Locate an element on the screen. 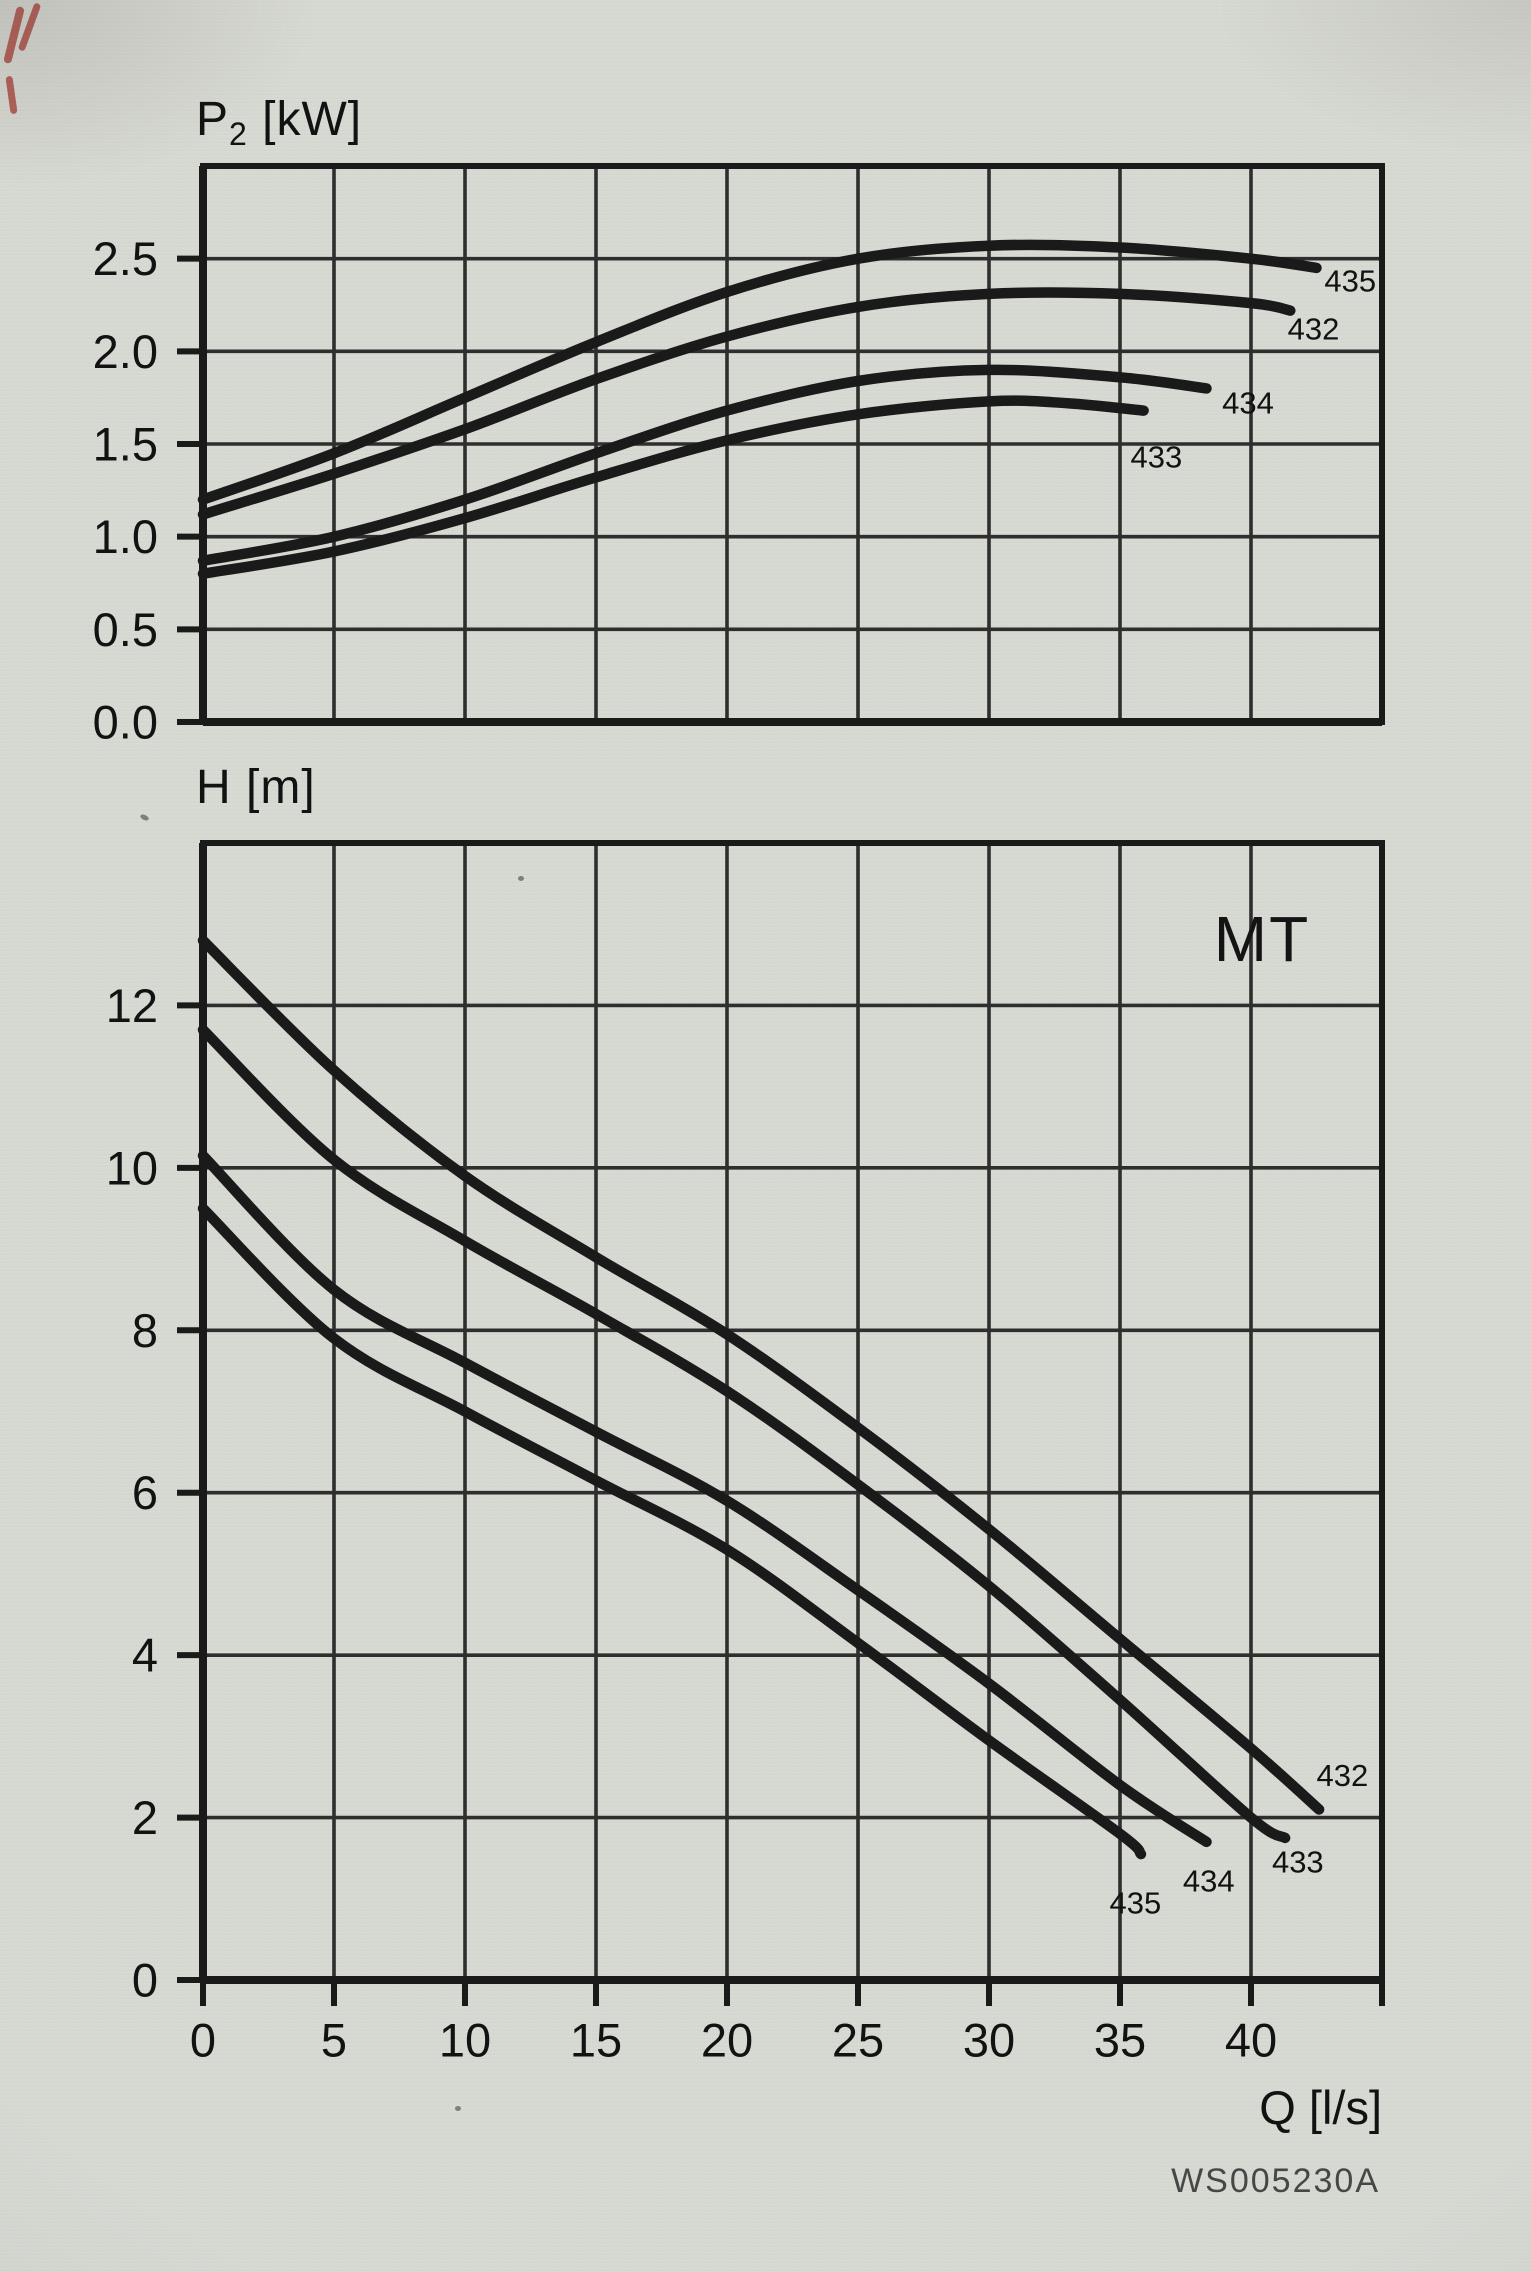 Image resolution: width=1531 pixels, height=2272 pixels. y-tick-label: 12 is located at coordinates (132, 1005).